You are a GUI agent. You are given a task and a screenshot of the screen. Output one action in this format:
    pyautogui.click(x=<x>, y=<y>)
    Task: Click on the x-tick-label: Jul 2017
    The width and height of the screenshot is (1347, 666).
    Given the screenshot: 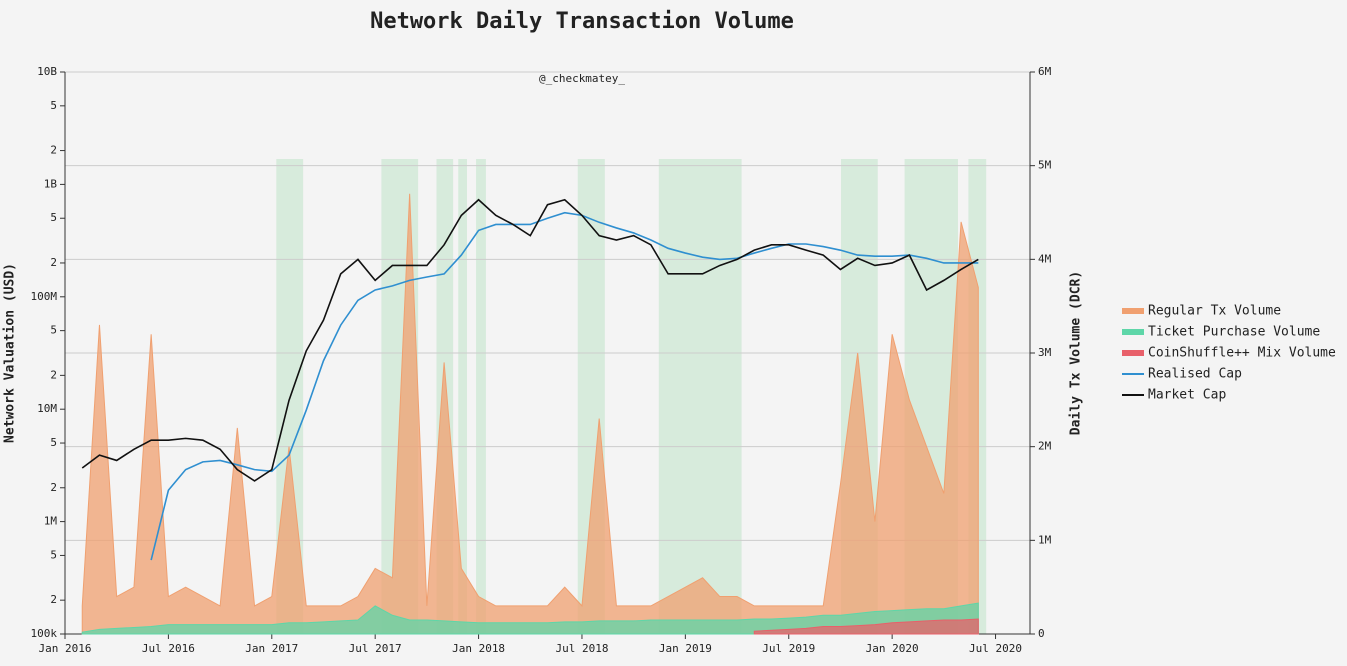 What is the action you would take?
    pyautogui.click(x=375, y=648)
    